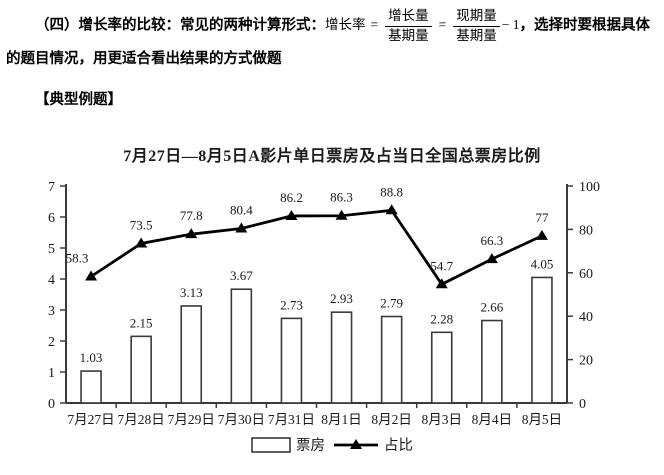  What do you see at coordinates (291, 197) in the screenshot?
I see `line-value-label: 86.2` at bounding box center [291, 197].